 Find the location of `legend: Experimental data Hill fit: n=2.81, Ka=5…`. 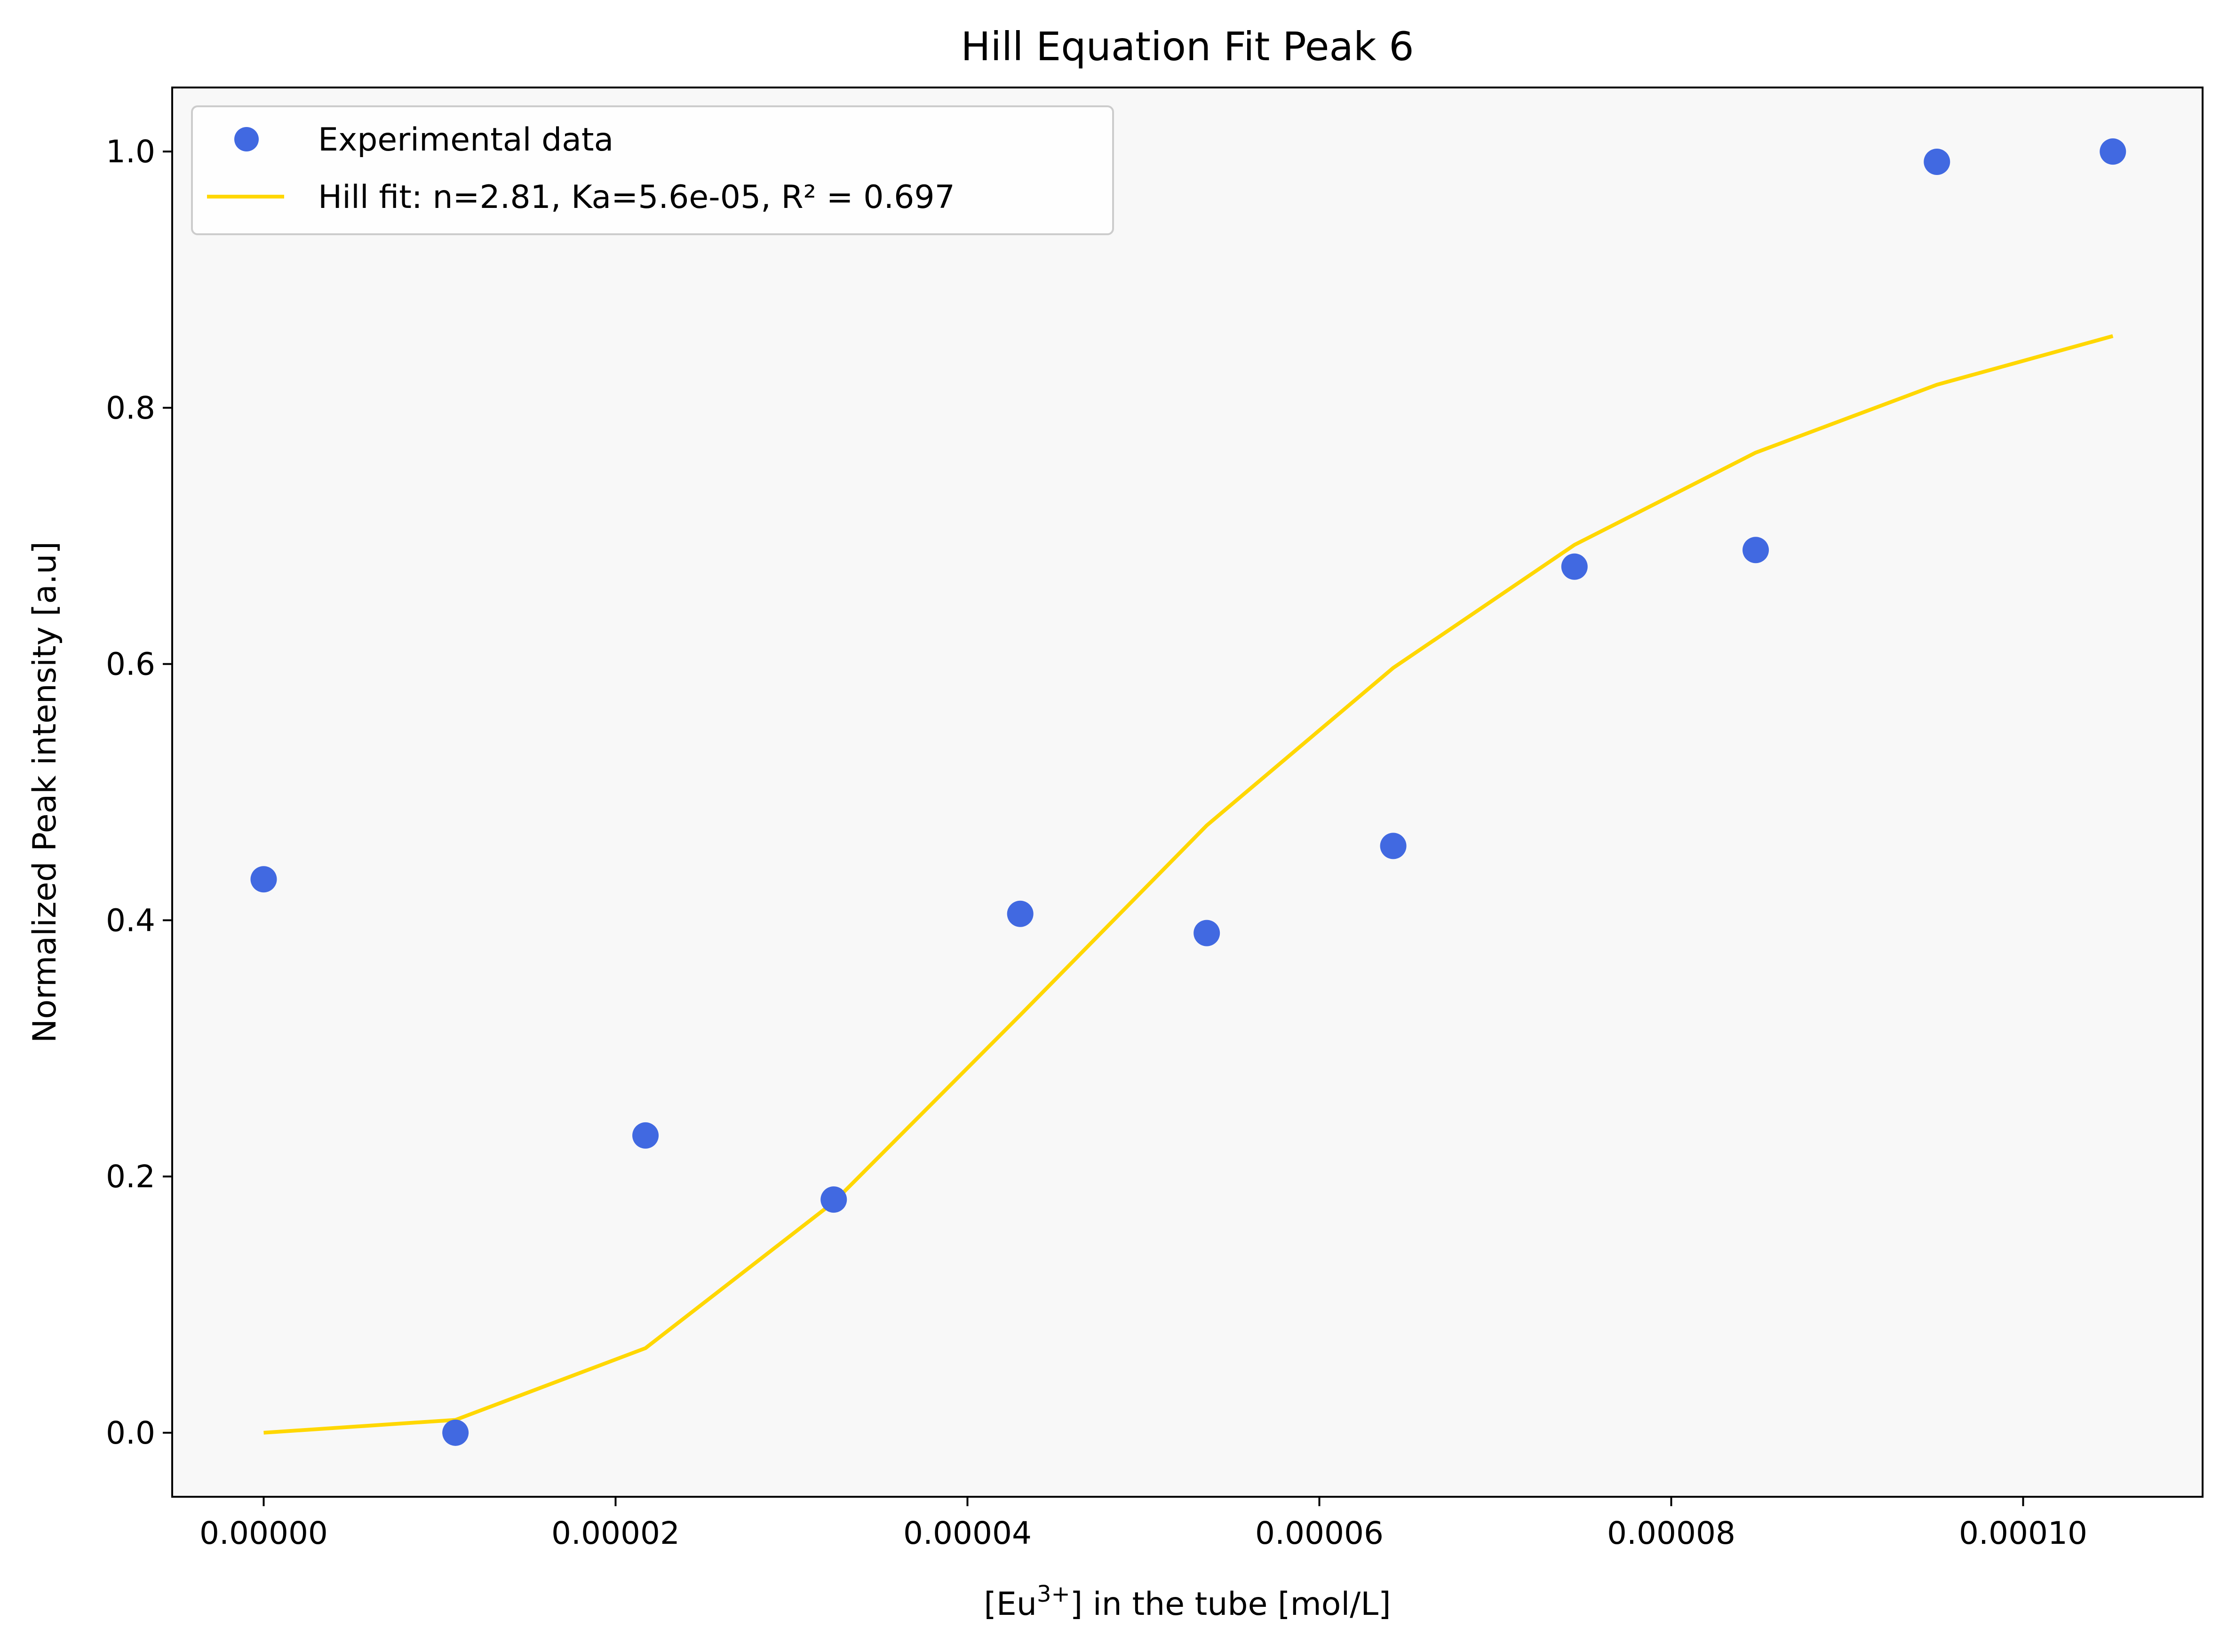

legend: Experimental data Hill fit: n=2.81, Ka=5… is located at coordinates (652, 170).